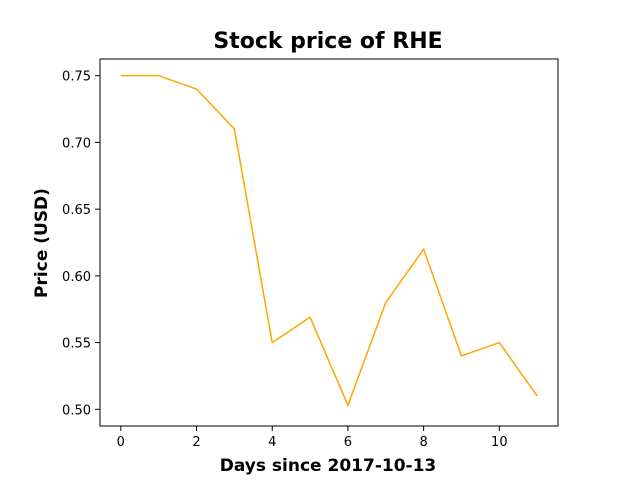  Describe the element at coordinates (121, 442) in the screenshot. I see `x-tick-label: 0` at that location.